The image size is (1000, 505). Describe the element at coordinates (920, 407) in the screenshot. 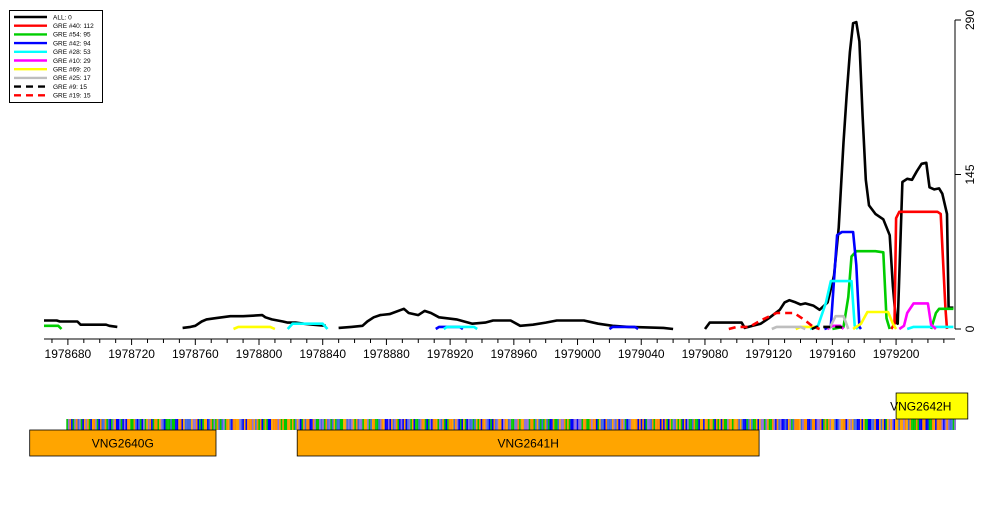

I see `gene-label: VNG2642H` at that location.